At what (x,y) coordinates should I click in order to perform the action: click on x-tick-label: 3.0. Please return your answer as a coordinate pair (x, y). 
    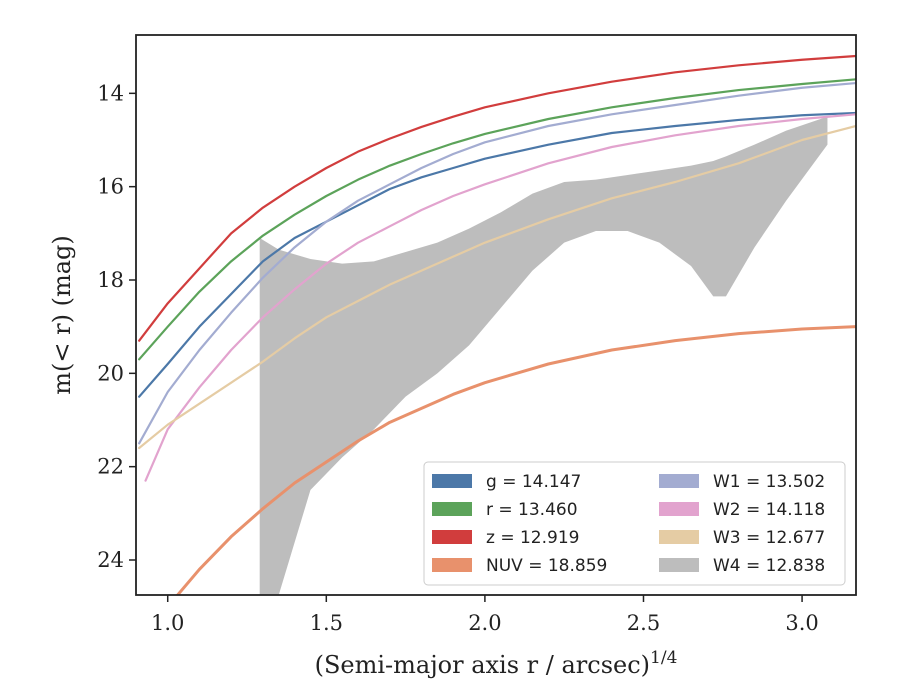
    Looking at the image, I should click on (801, 623).